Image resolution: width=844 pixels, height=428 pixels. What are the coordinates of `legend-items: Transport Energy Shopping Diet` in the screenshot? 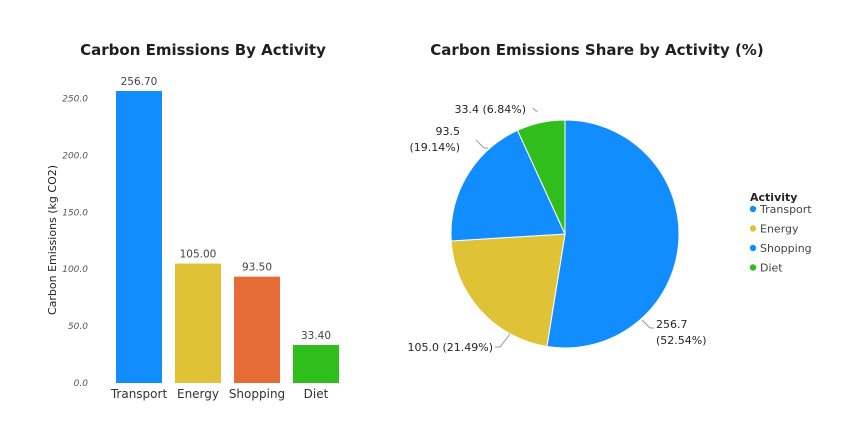 It's located at (780, 239).